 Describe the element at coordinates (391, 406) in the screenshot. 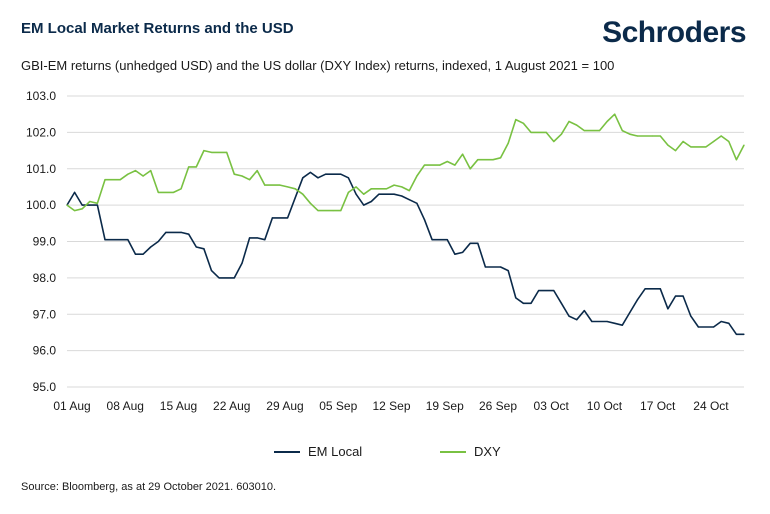

I see `x-tick-label: 12 Sep` at that location.